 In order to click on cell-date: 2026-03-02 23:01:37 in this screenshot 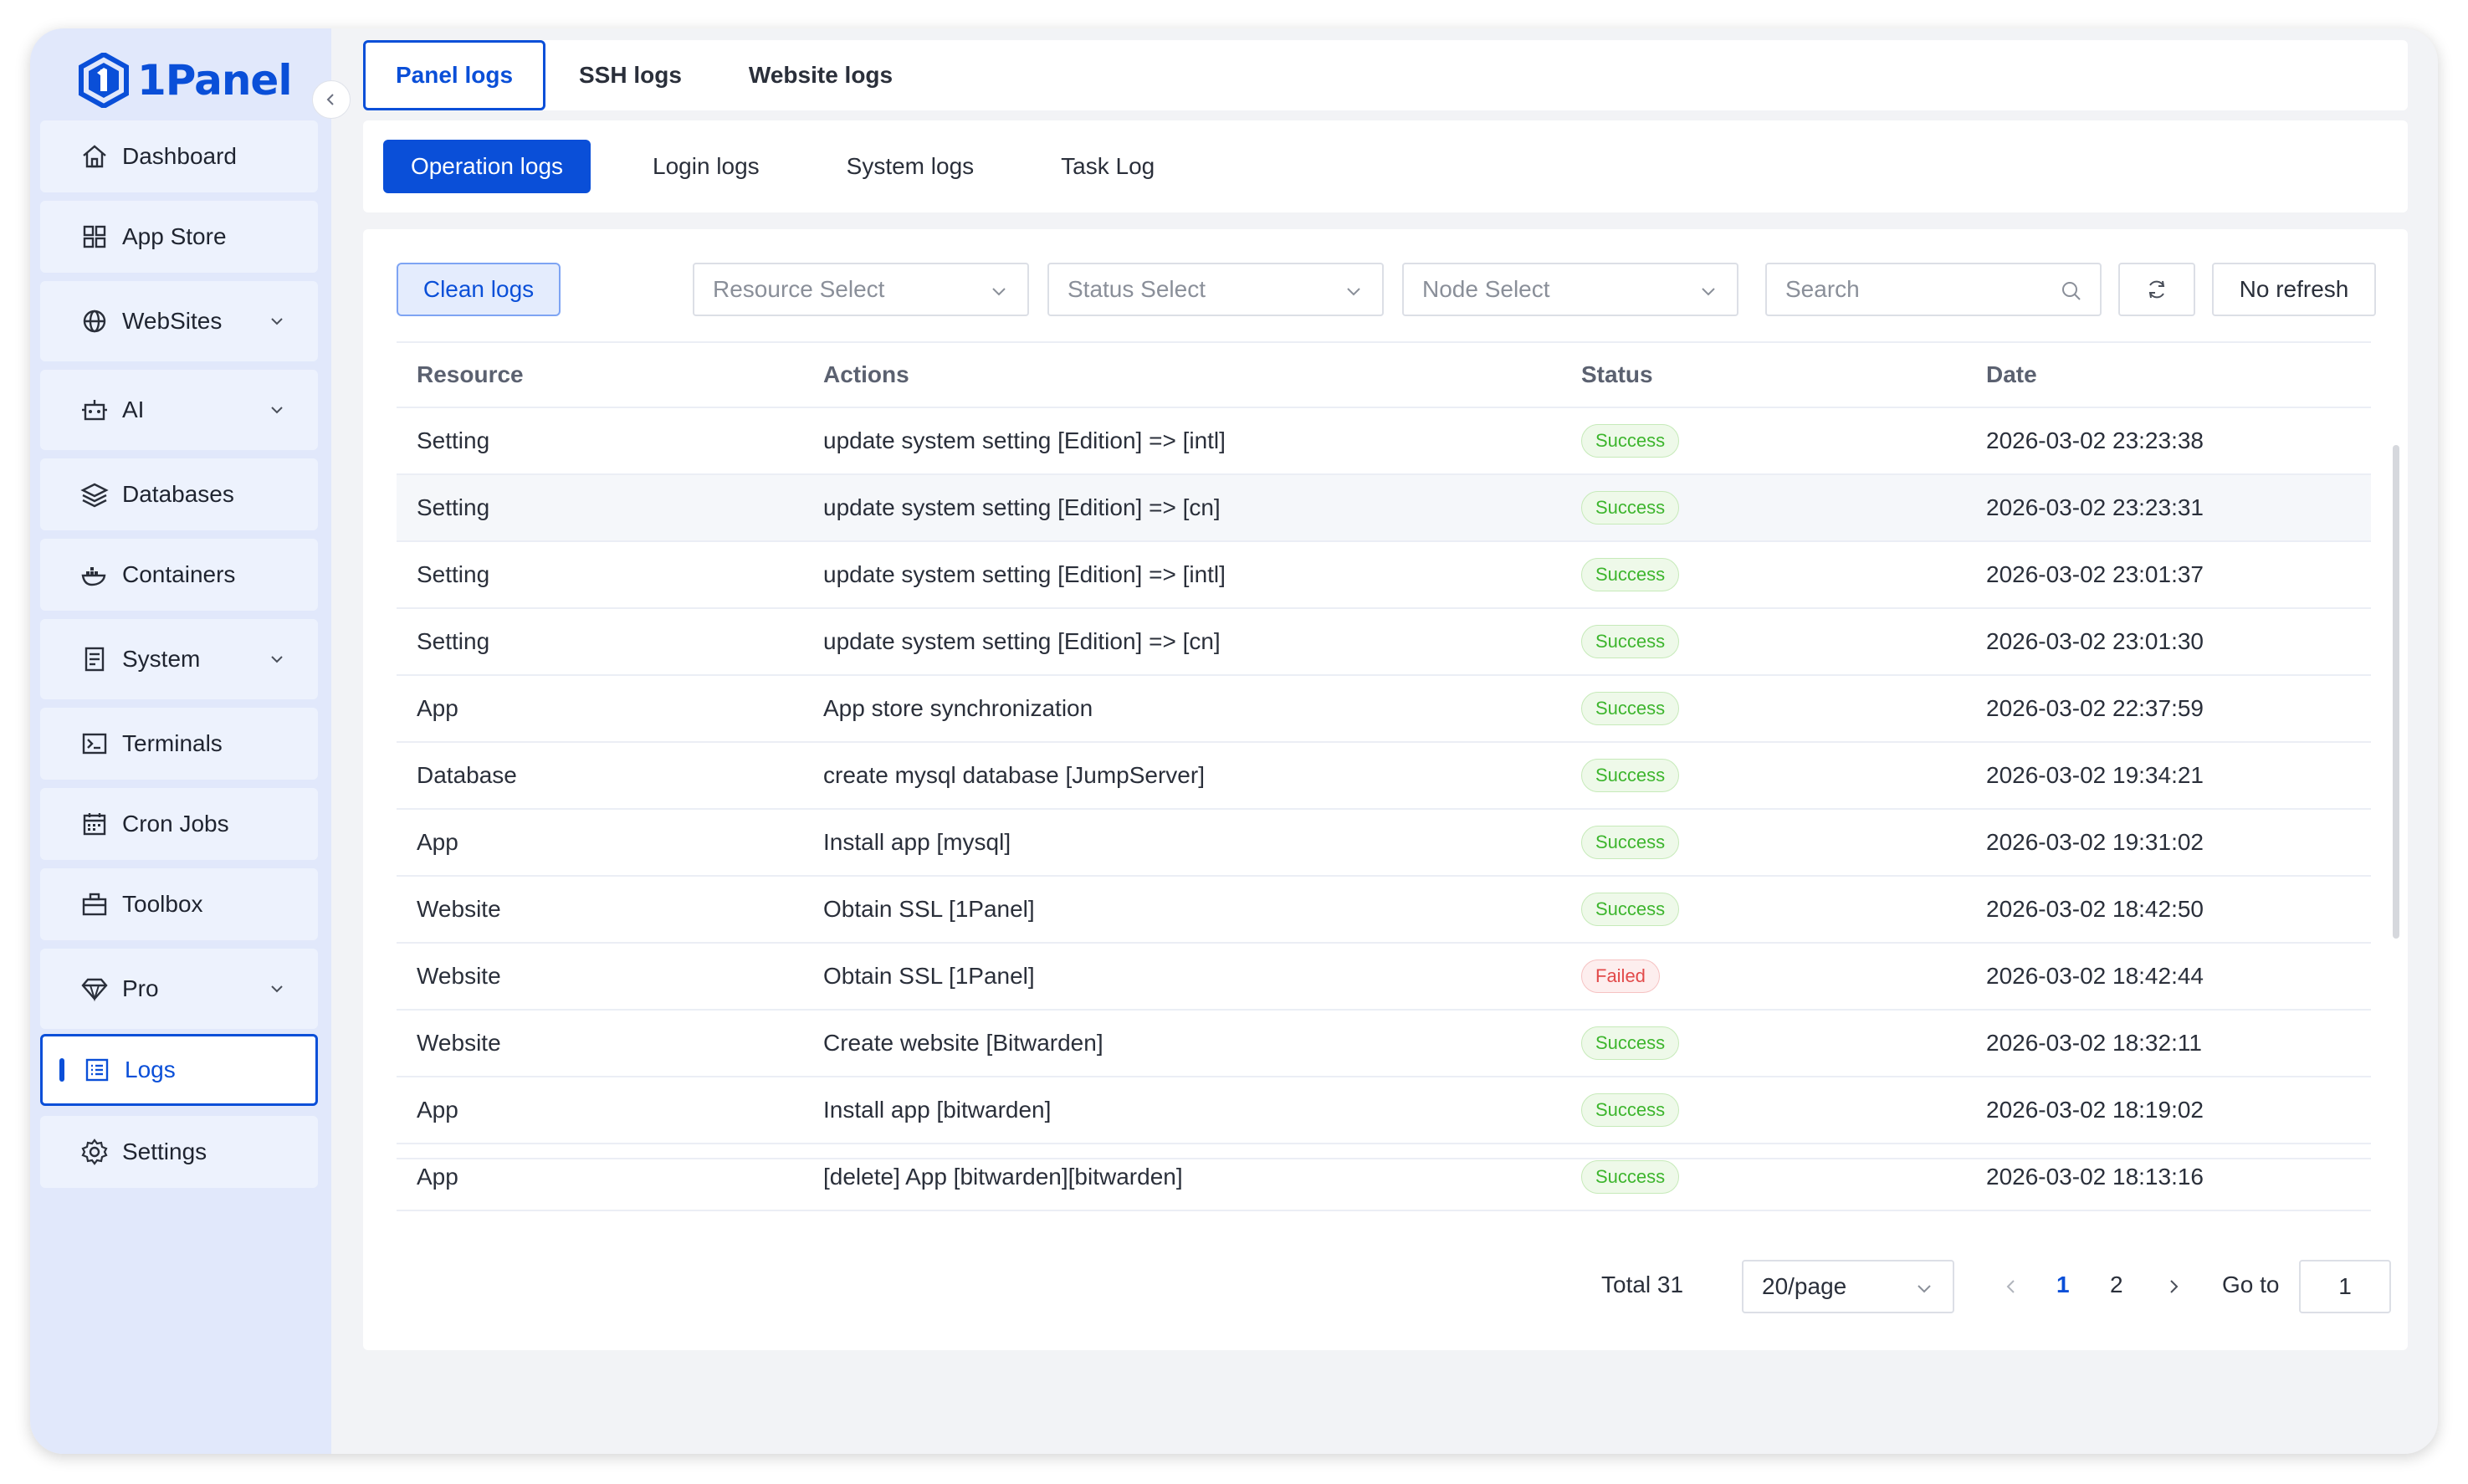, I will do `click(2095, 574)`.